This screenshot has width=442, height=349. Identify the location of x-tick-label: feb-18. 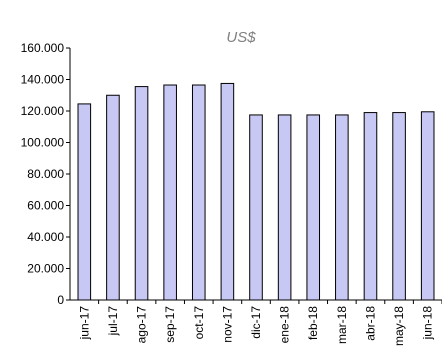
(313, 323).